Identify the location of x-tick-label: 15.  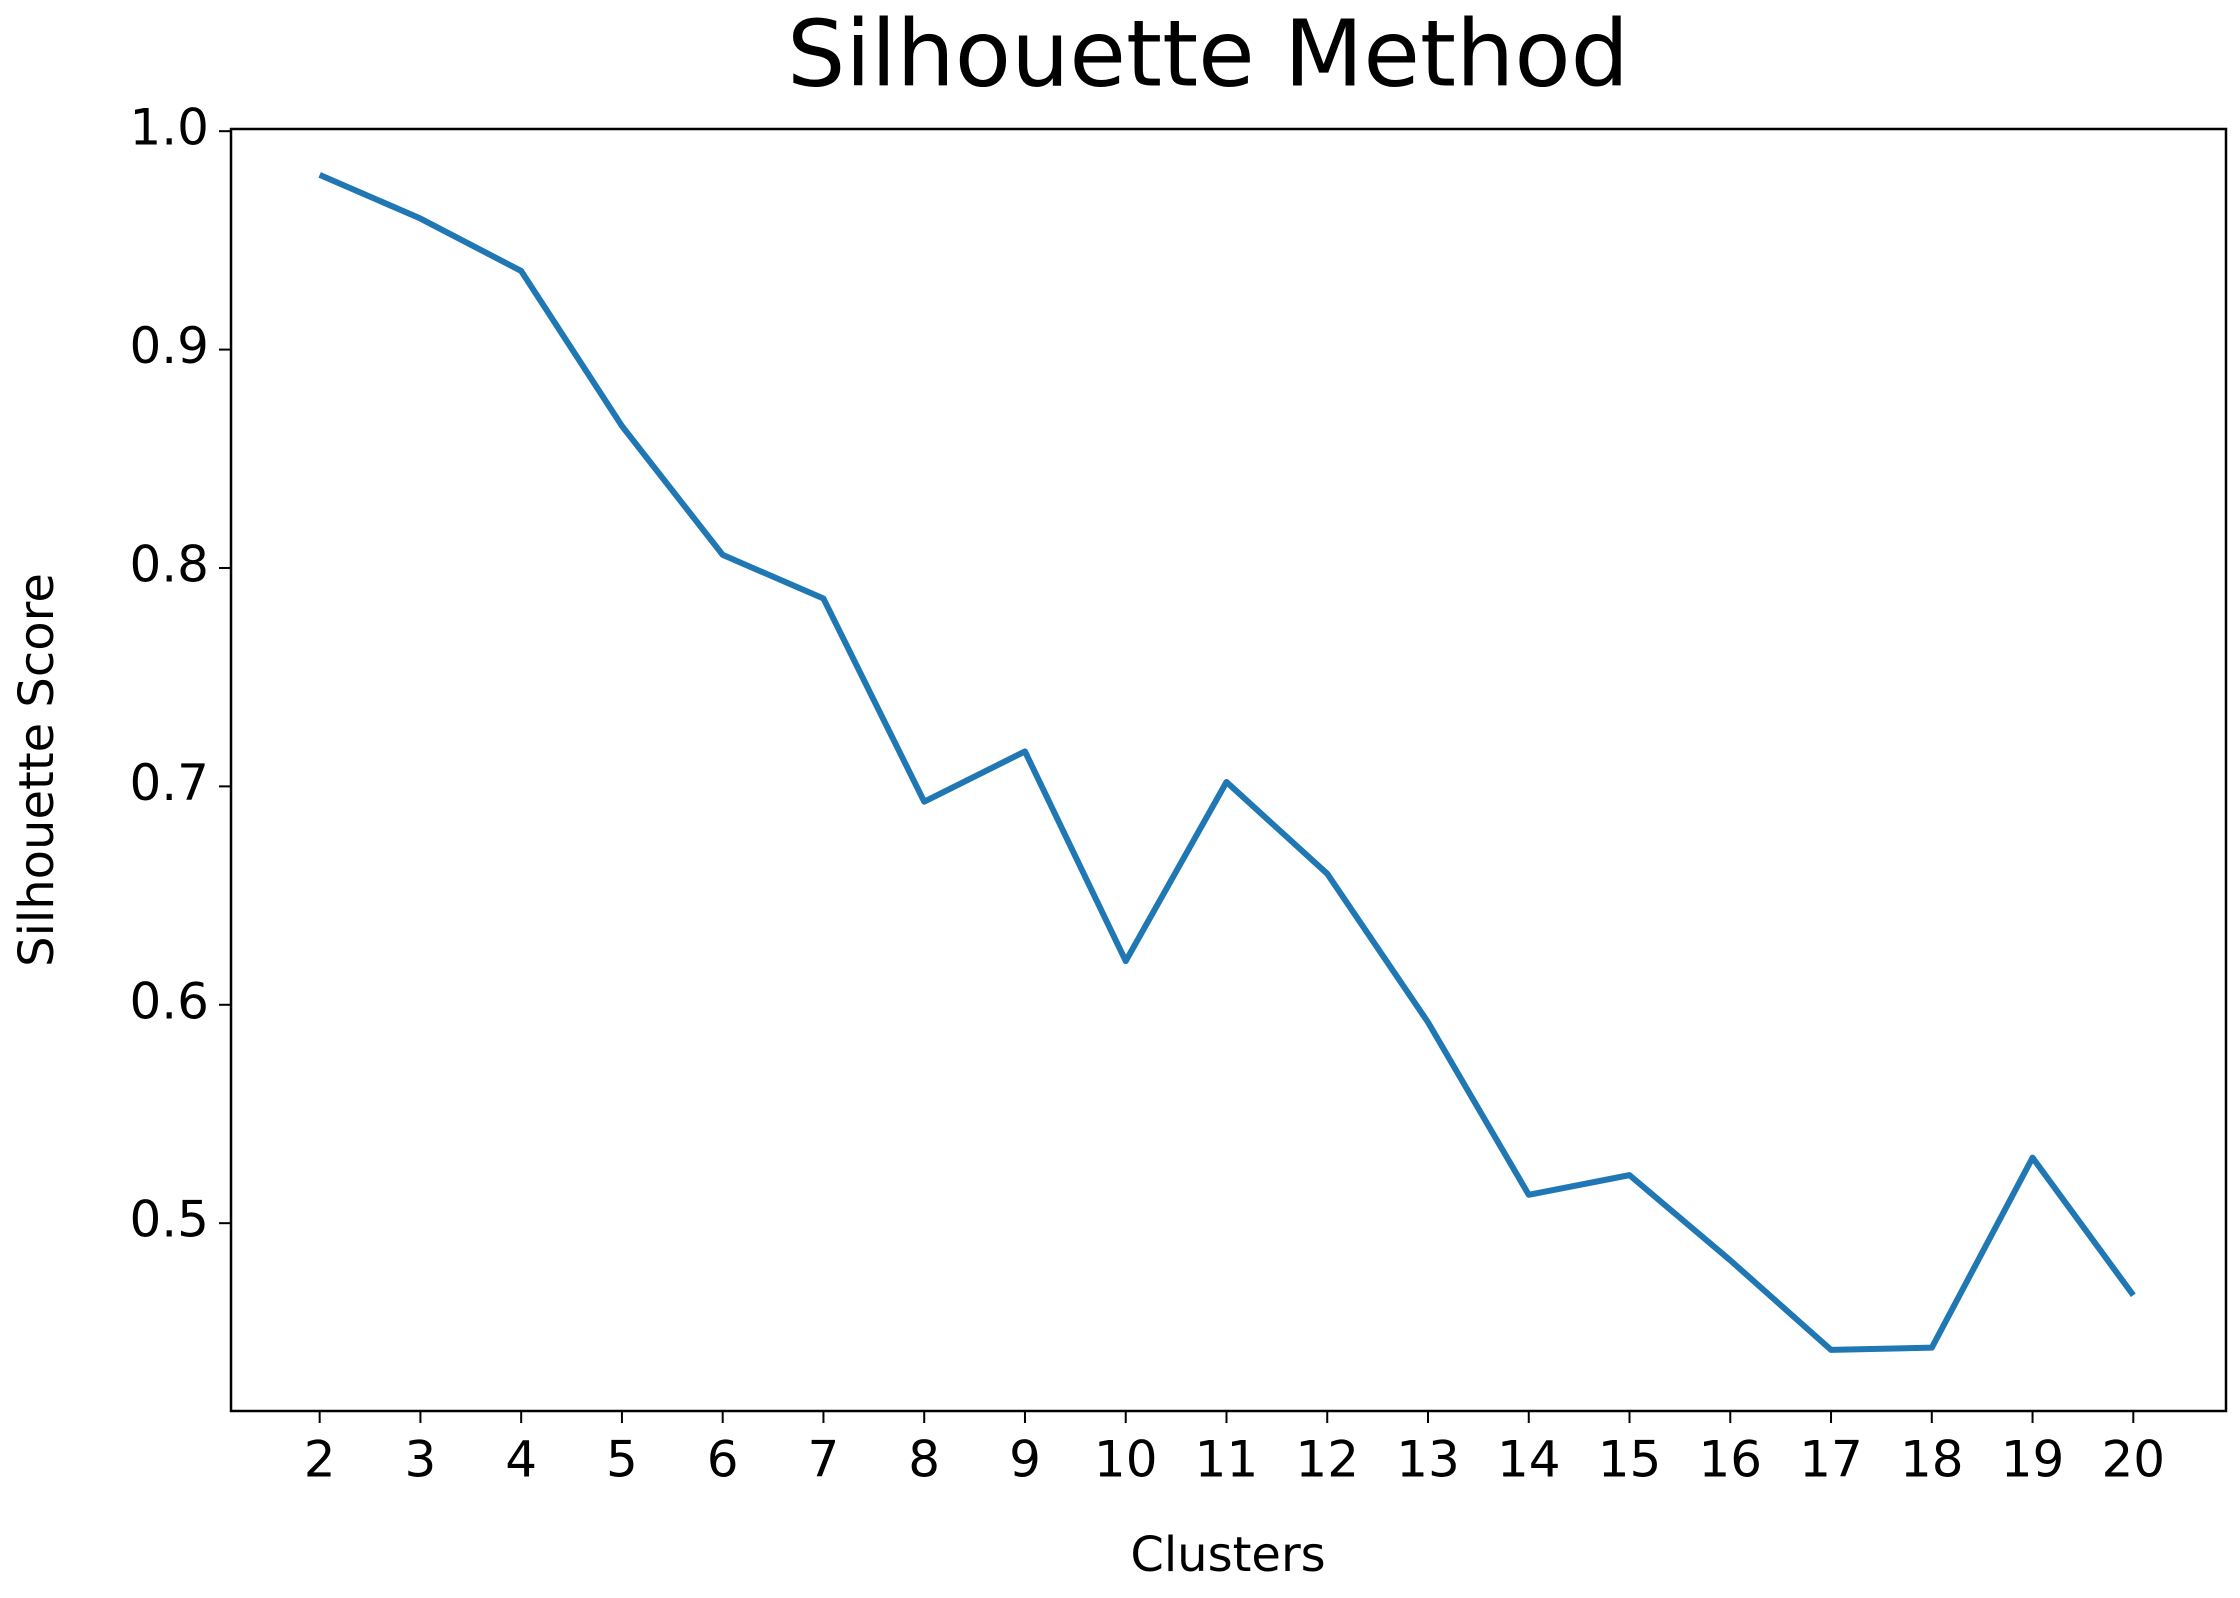
(1630, 1460).